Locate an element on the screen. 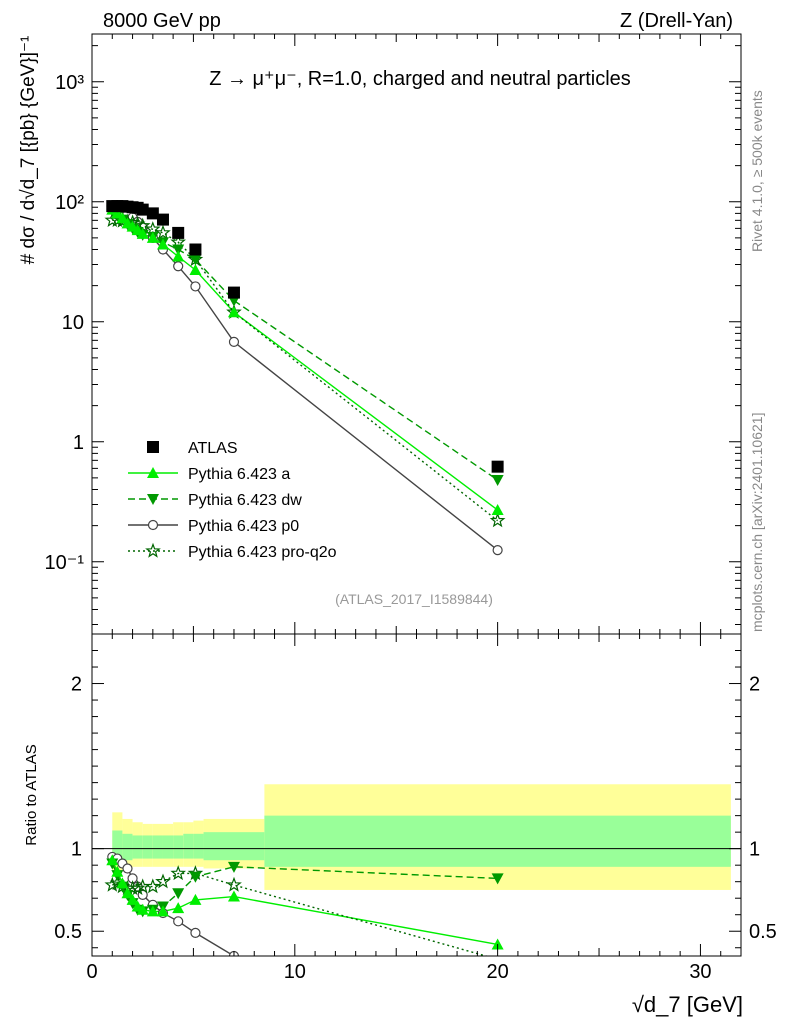  x-tick-label: 30 is located at coordinates (700, 972).